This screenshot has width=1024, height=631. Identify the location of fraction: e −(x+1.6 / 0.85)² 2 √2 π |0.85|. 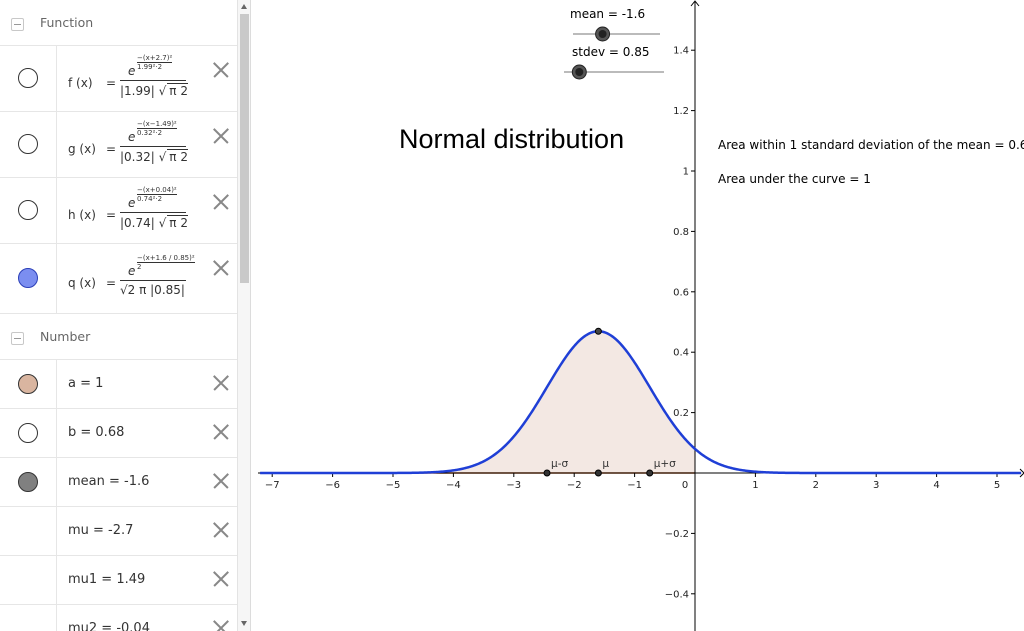
(157, 280).